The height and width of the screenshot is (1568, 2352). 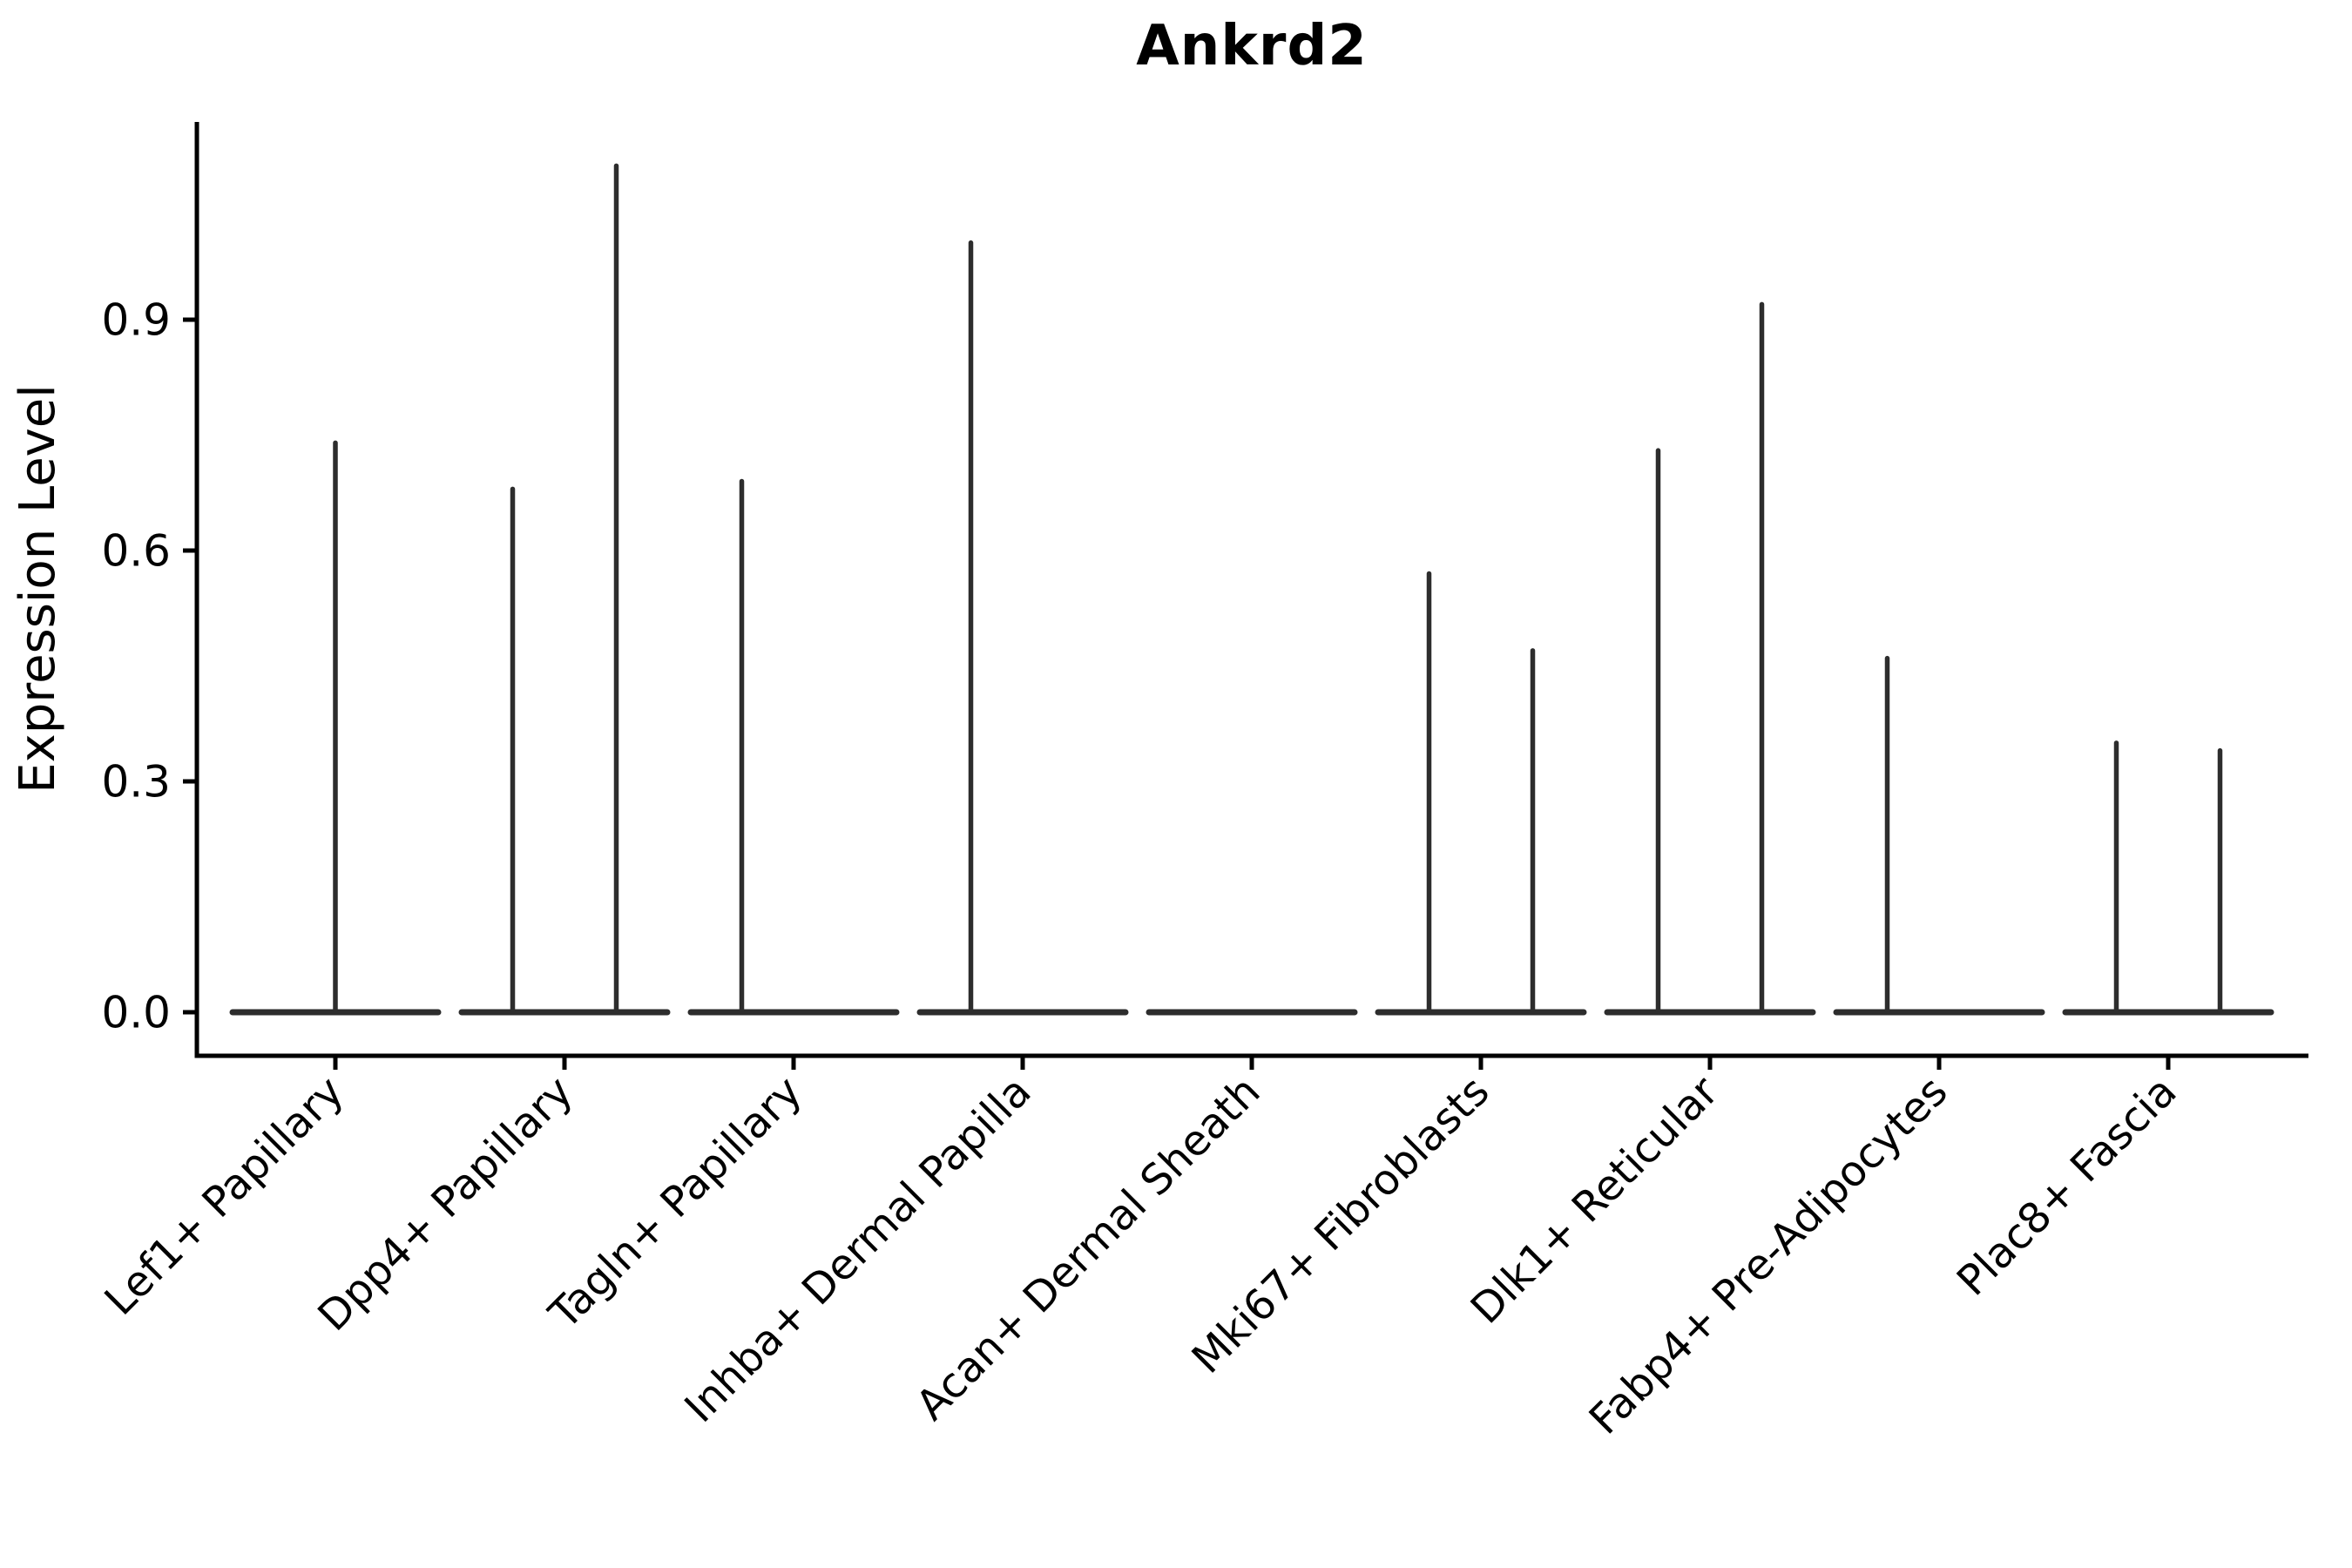 I want to click on y-tick-label: 0.6, so click(x=136, y=551).